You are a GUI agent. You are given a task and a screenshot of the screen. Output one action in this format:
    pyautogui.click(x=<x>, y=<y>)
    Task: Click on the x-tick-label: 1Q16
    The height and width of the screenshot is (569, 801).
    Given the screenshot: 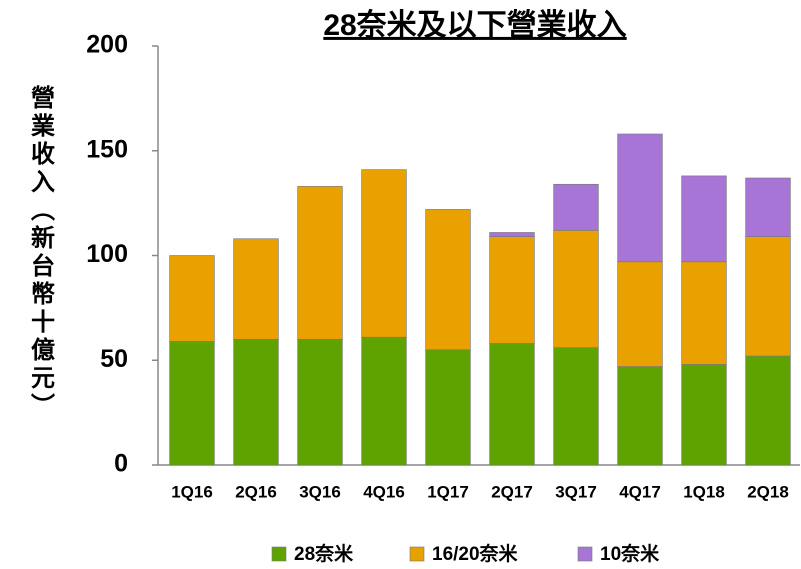 What is the action you would take?
    pyautogui.click(x=192, y=491)
    